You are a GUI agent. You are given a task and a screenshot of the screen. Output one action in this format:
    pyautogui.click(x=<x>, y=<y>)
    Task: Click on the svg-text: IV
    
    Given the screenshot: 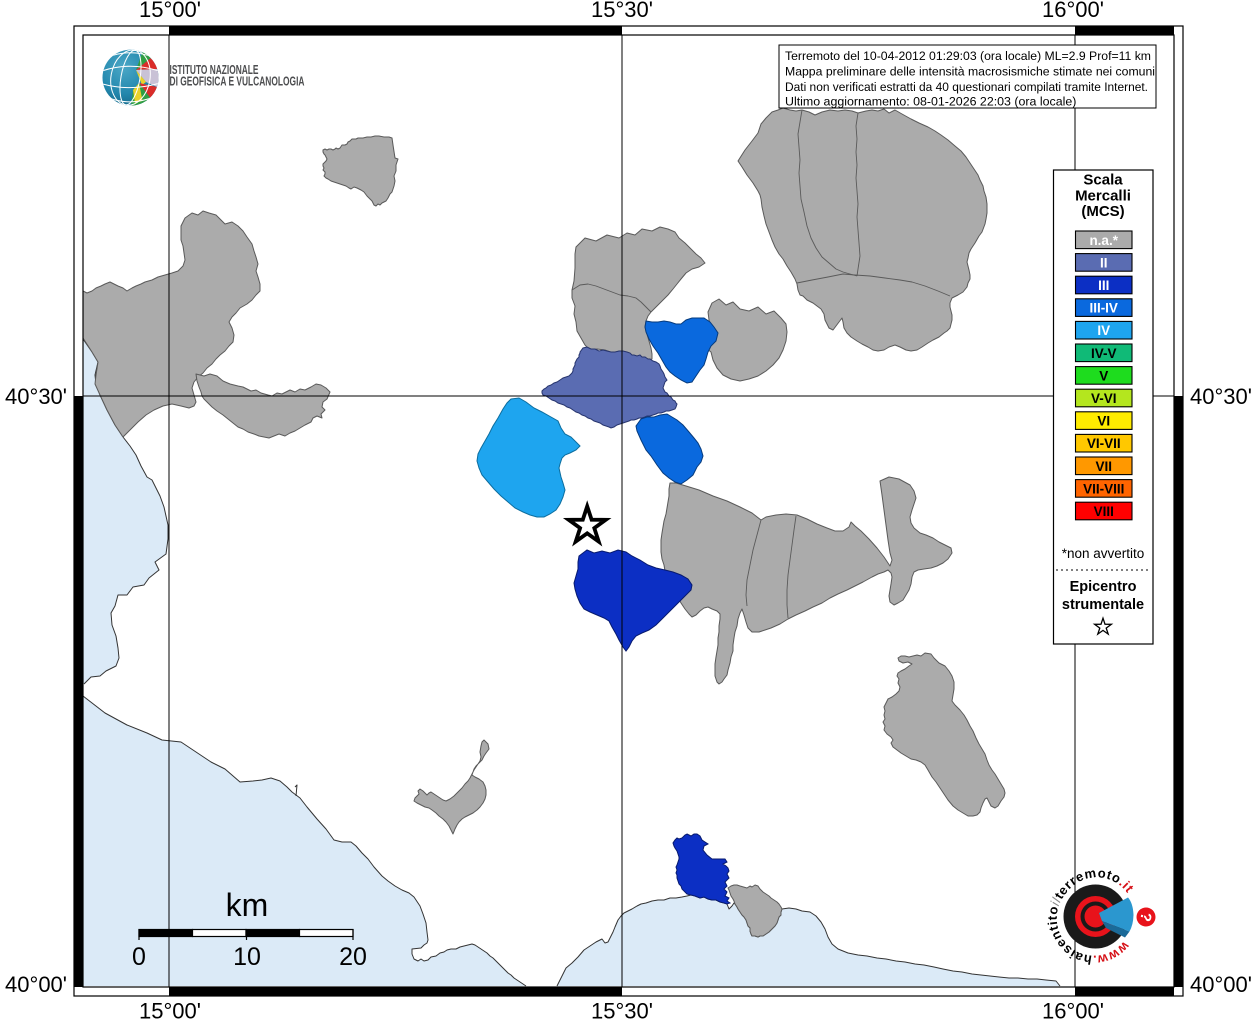 What is the action you would take?
    pyautogui.click(x=1103, y=330)
    